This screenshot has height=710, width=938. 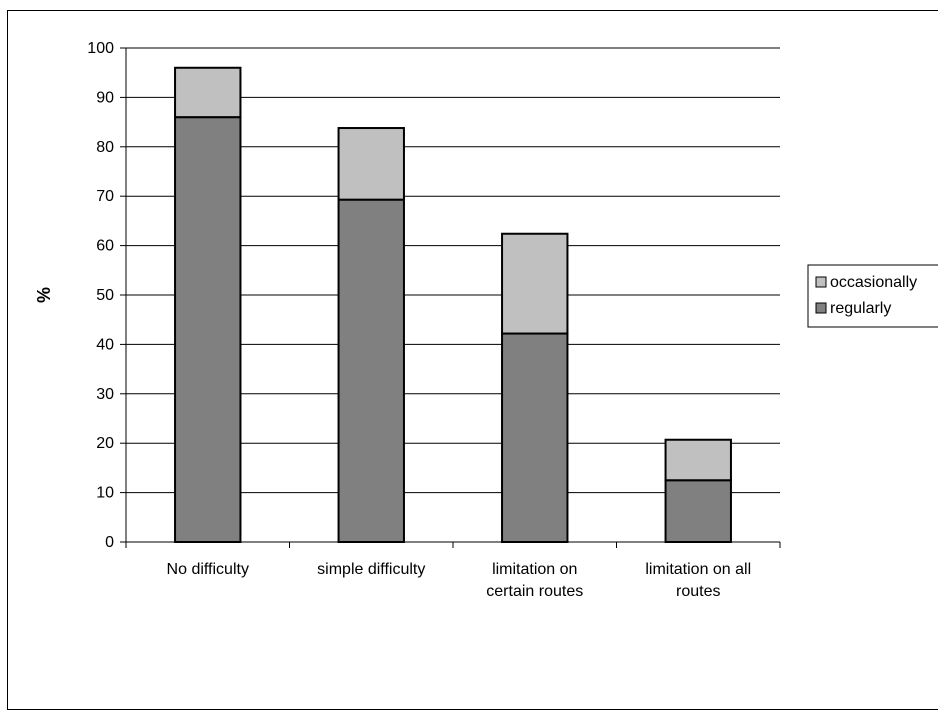 I want to click on y-tick-label: 20, so click(x=105, y=443).